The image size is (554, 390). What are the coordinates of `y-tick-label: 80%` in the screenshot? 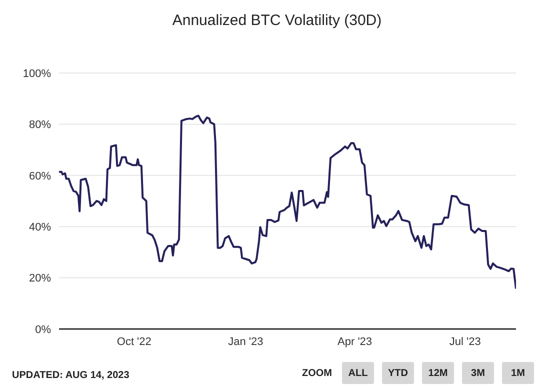 It's located at (40, 125).